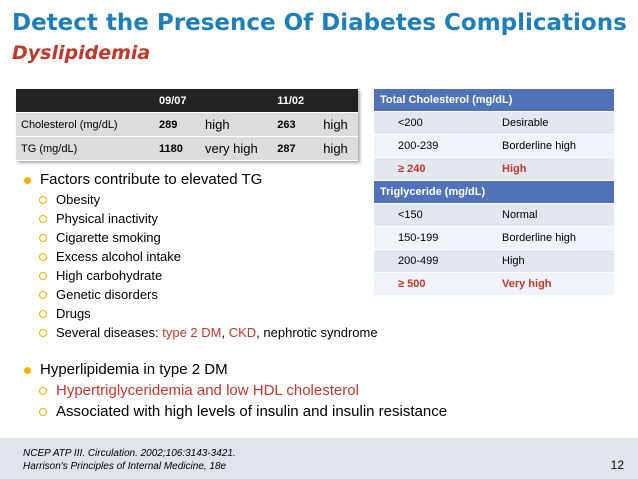  I want to click on value-cell: 263, so click(295, 124).